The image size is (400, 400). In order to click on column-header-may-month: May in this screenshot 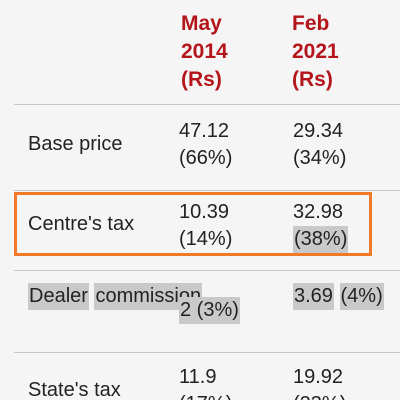, I will do `click(201, 23)`.